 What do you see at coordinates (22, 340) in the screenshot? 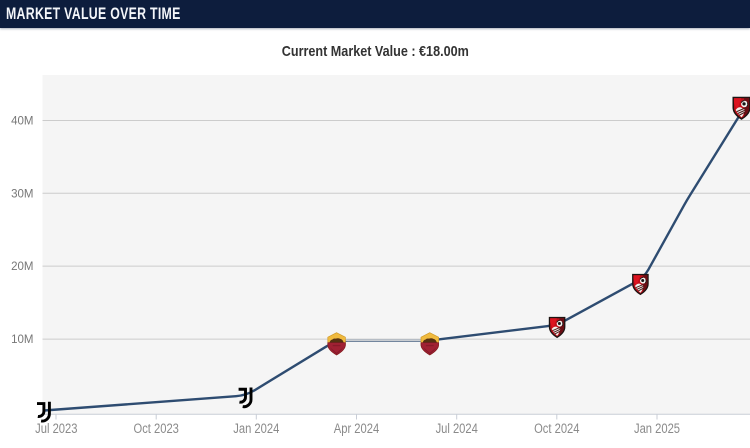
I see `svg-text: 10M` at bounding box center [22, 340].